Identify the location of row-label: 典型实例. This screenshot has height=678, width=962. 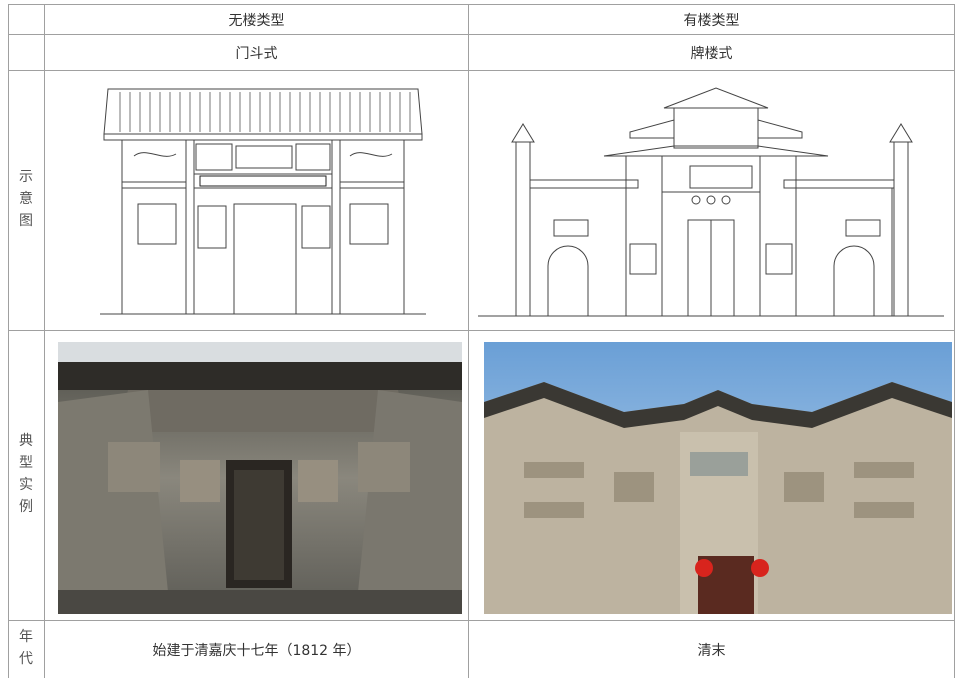
(26, 474).